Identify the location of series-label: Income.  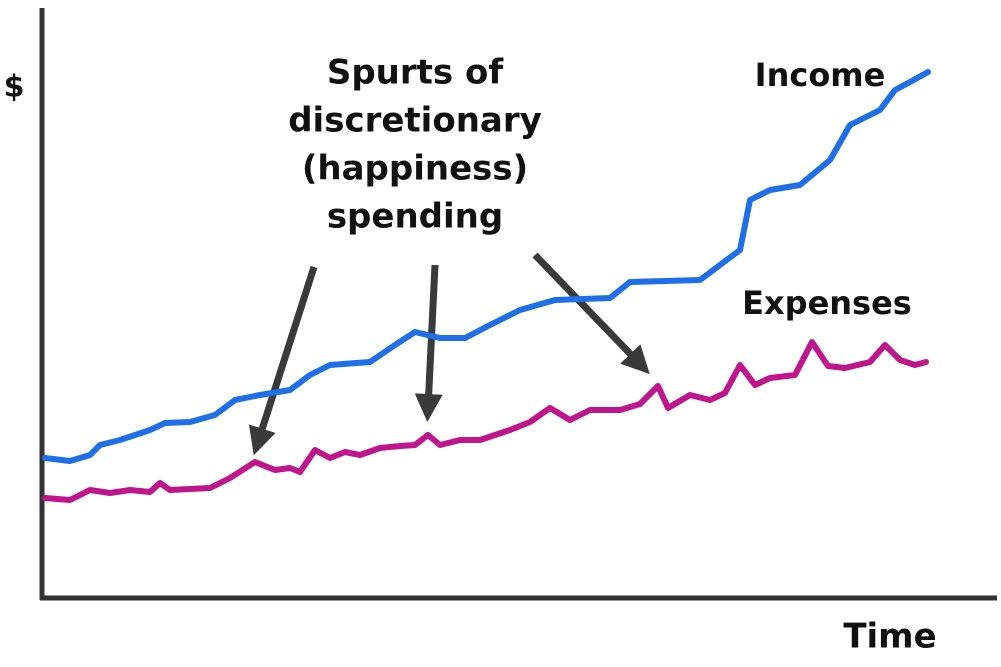
(820, 75).